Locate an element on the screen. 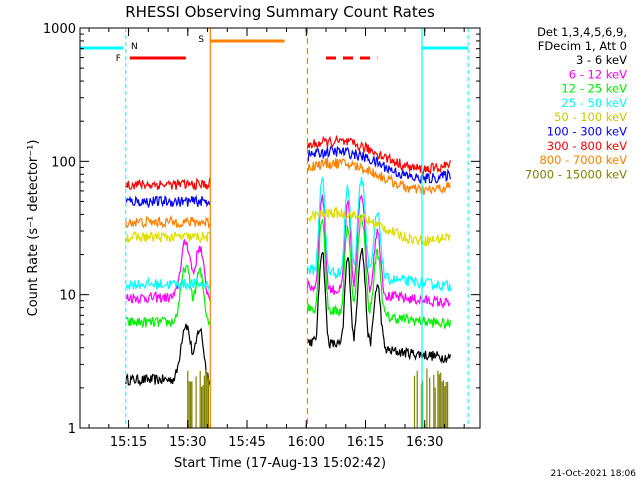 This screenshot has height=480, width=640. series-line-5-b is located at coordinates (378, 164).